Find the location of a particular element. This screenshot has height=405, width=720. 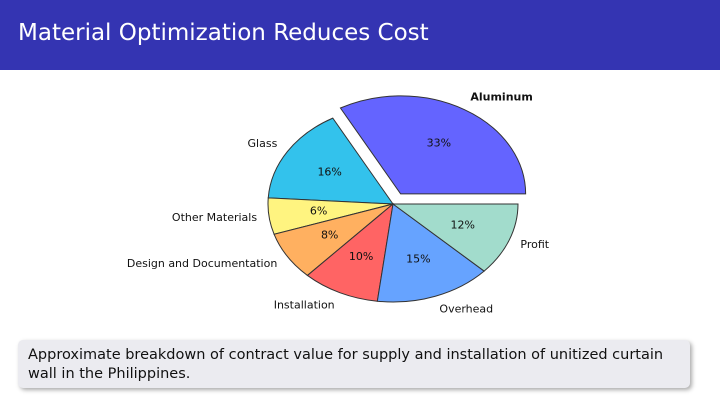

value-label: 15% is located at coordinates (418, 258).